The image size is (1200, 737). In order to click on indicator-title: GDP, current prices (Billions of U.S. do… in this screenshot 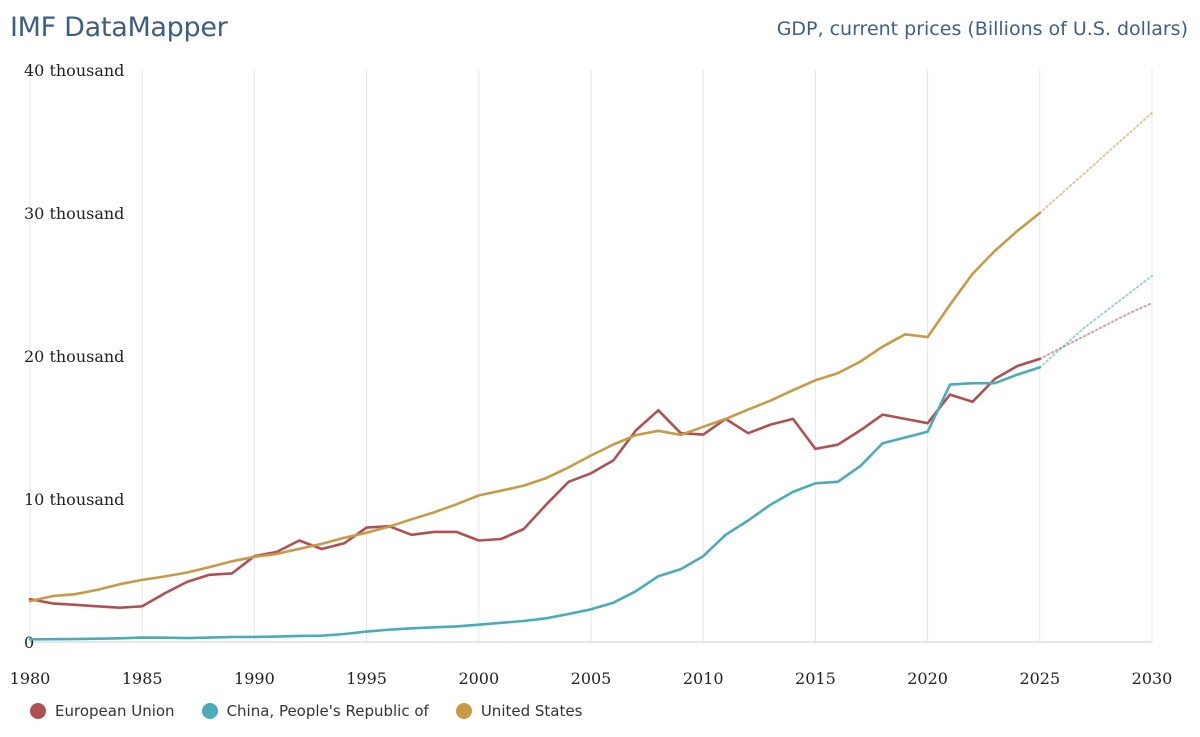, I will do `click(982, 29)`.